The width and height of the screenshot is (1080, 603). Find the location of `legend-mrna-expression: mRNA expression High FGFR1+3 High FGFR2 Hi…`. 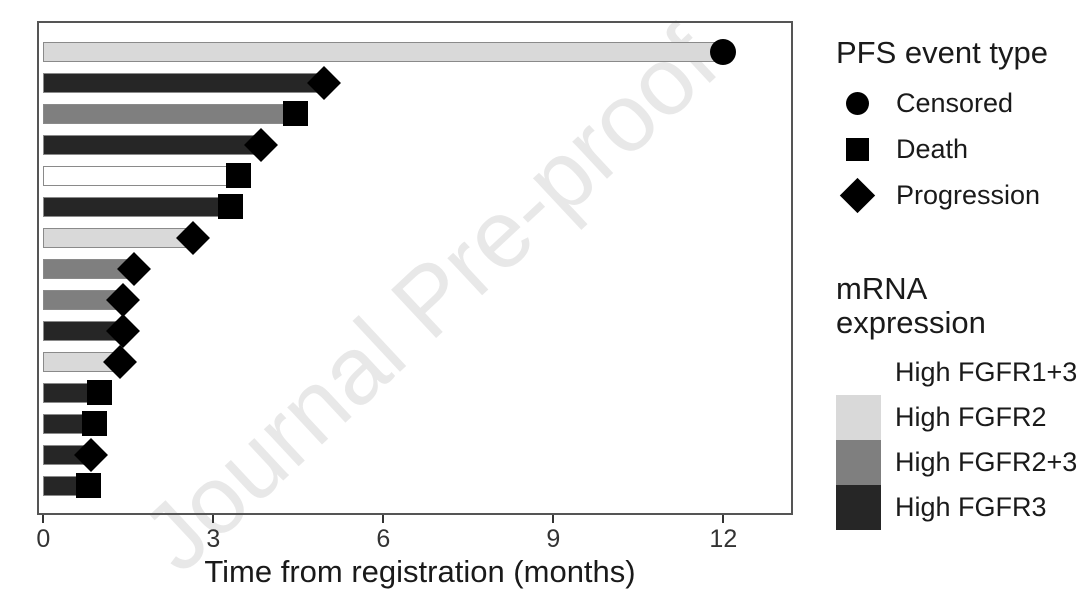

legend-mrna-expression: mRNA expression High FGFR1+3 High FGFR2 Hi… is located at coordinates (956, 401).